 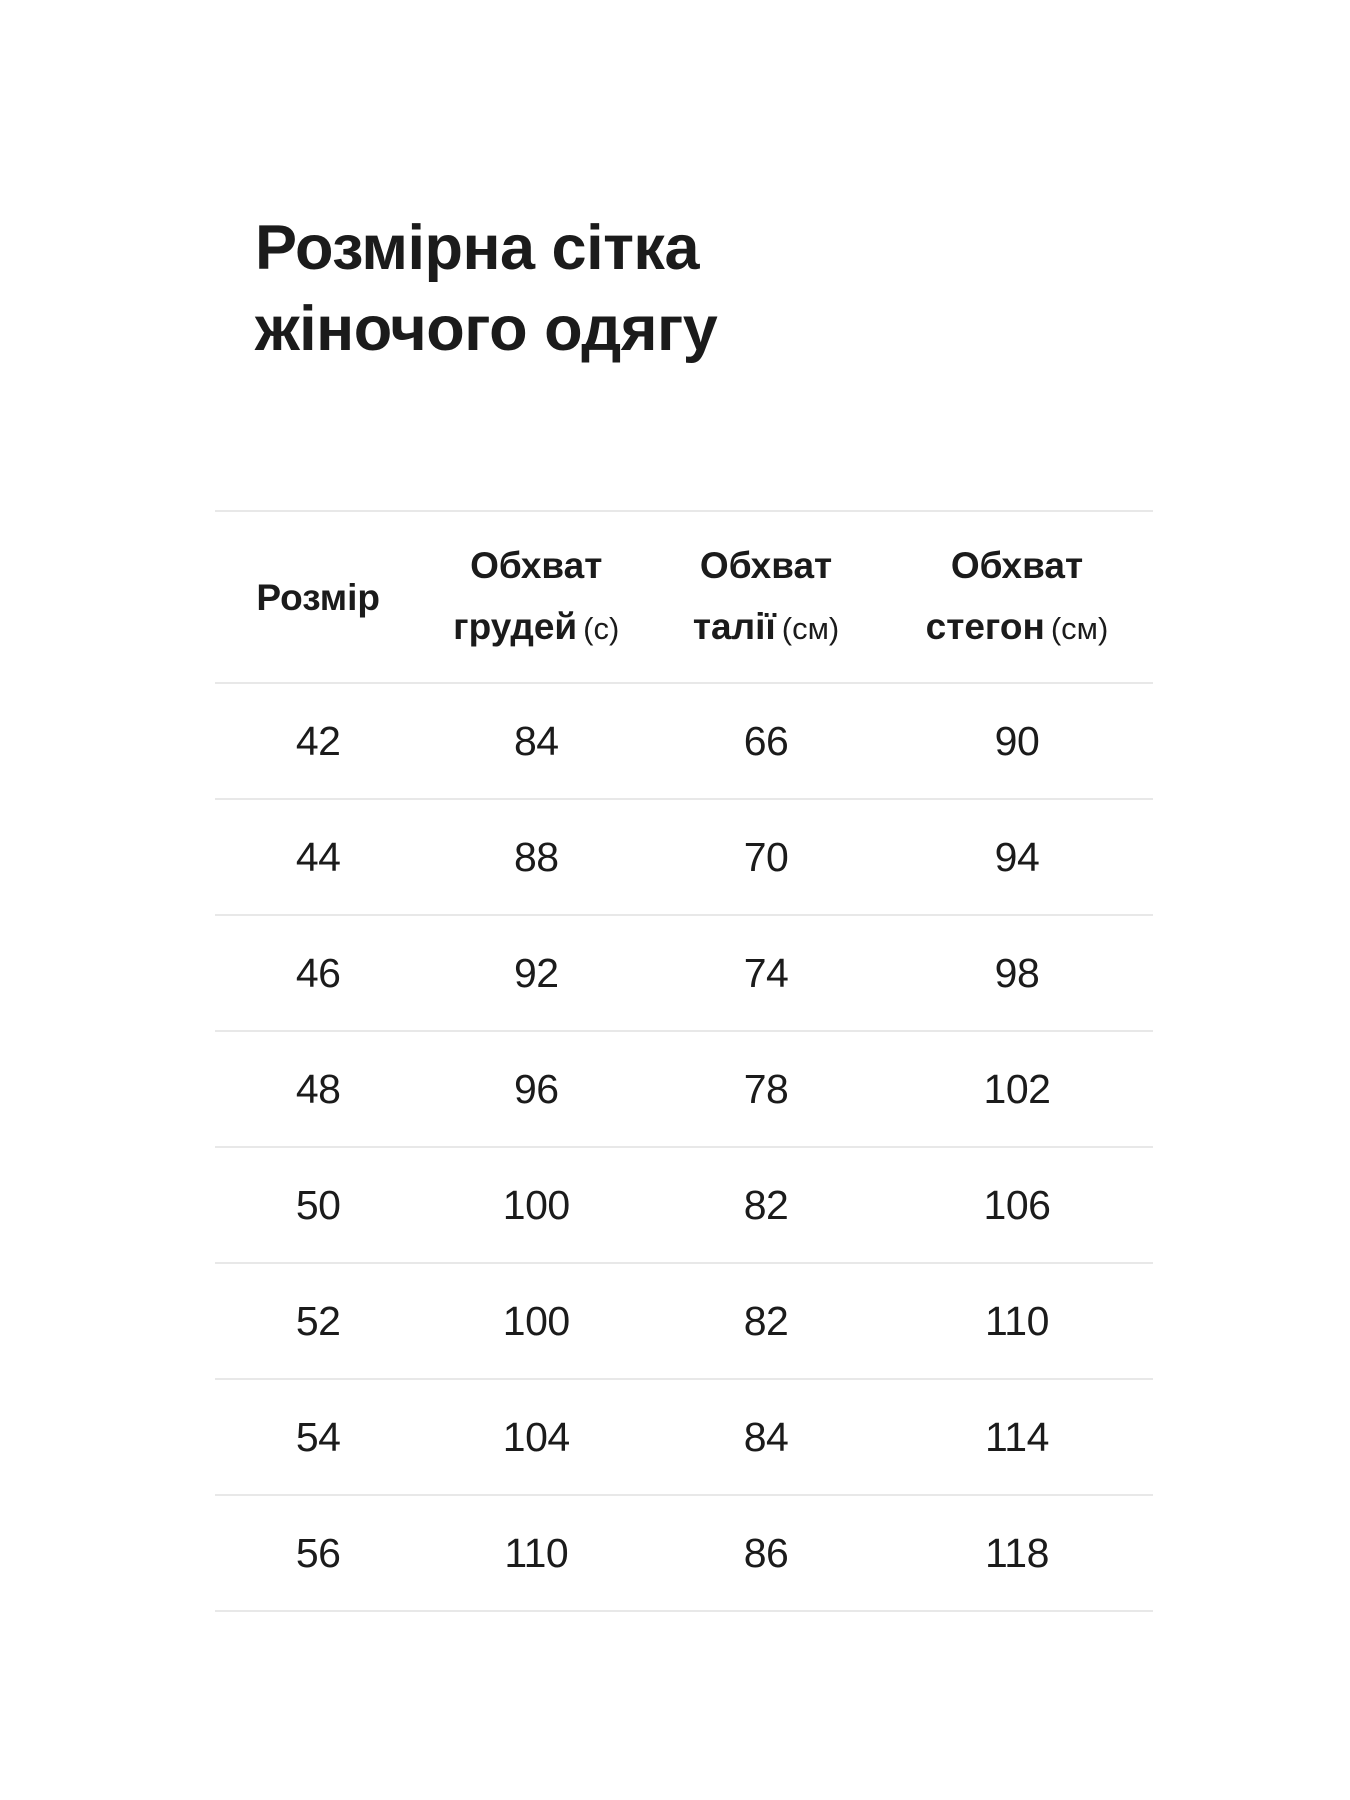 I want to click on column-header-chest: Обхват грудей (с), so click(x=536, y=596).